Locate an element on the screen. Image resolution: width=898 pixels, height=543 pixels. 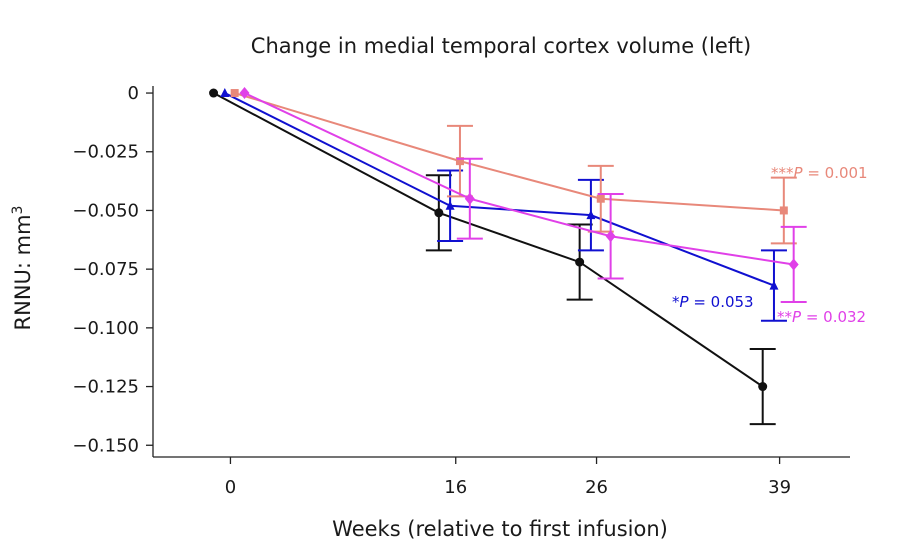
annotation-p-053: *P = 0.053 is located at coordinates (713, 302).